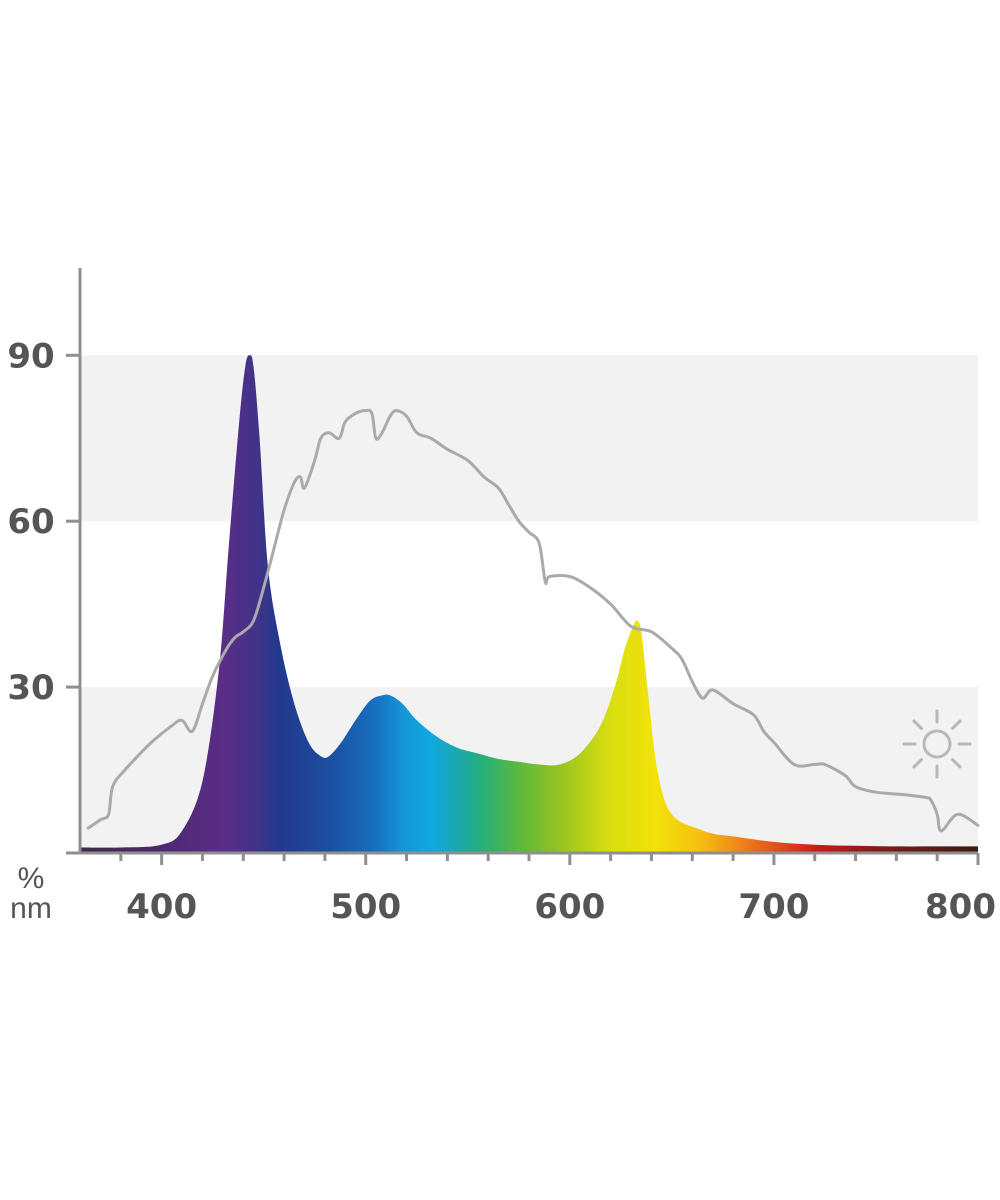 This screenshot has width=1000, height=1200. What do you see at coordinates (937, 744) in the screenshot?
I see `sun-icon` at bounding box center [937, 744].